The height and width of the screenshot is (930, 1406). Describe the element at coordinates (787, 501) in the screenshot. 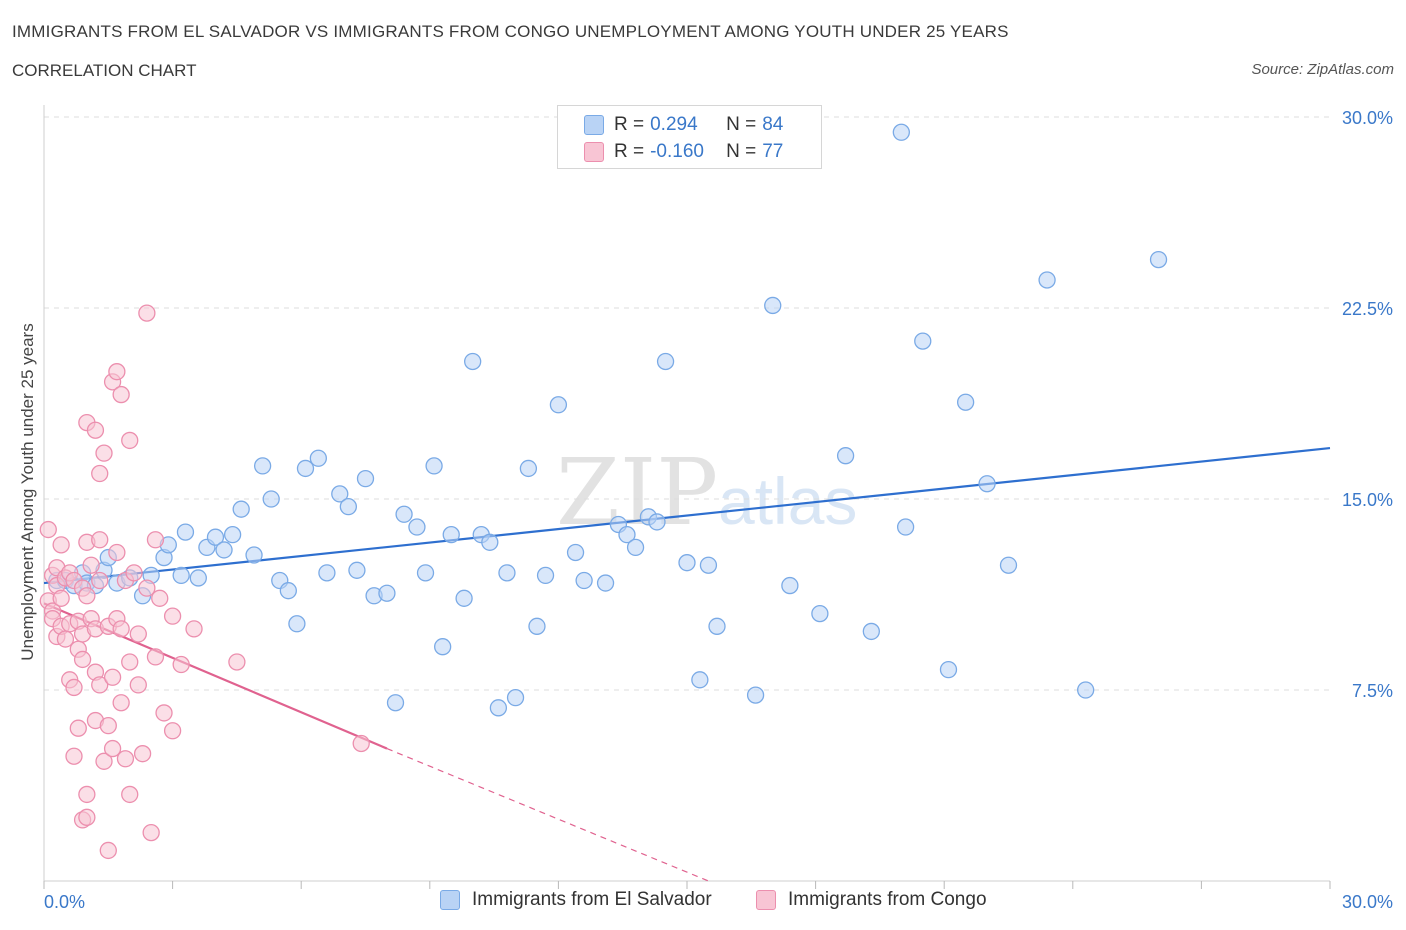

I see `watermark-atlas: atlas` at that location.